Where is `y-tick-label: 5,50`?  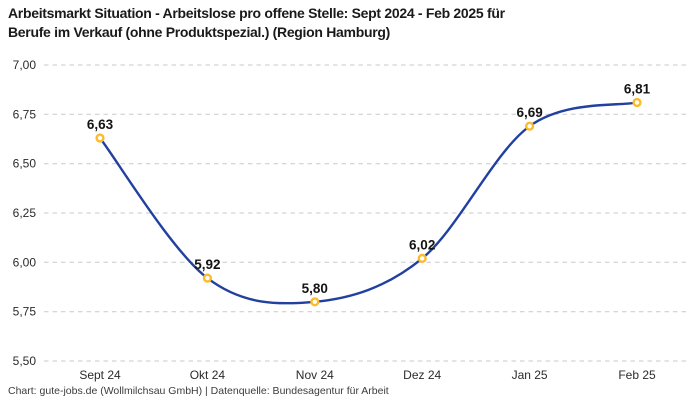 y-tick-label: 5,50 is located at coordinates (25, 361).